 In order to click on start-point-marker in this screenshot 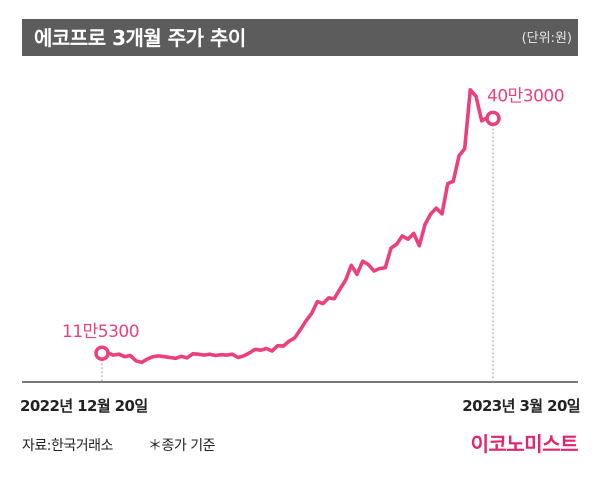, I will do `click(102, 353)`.